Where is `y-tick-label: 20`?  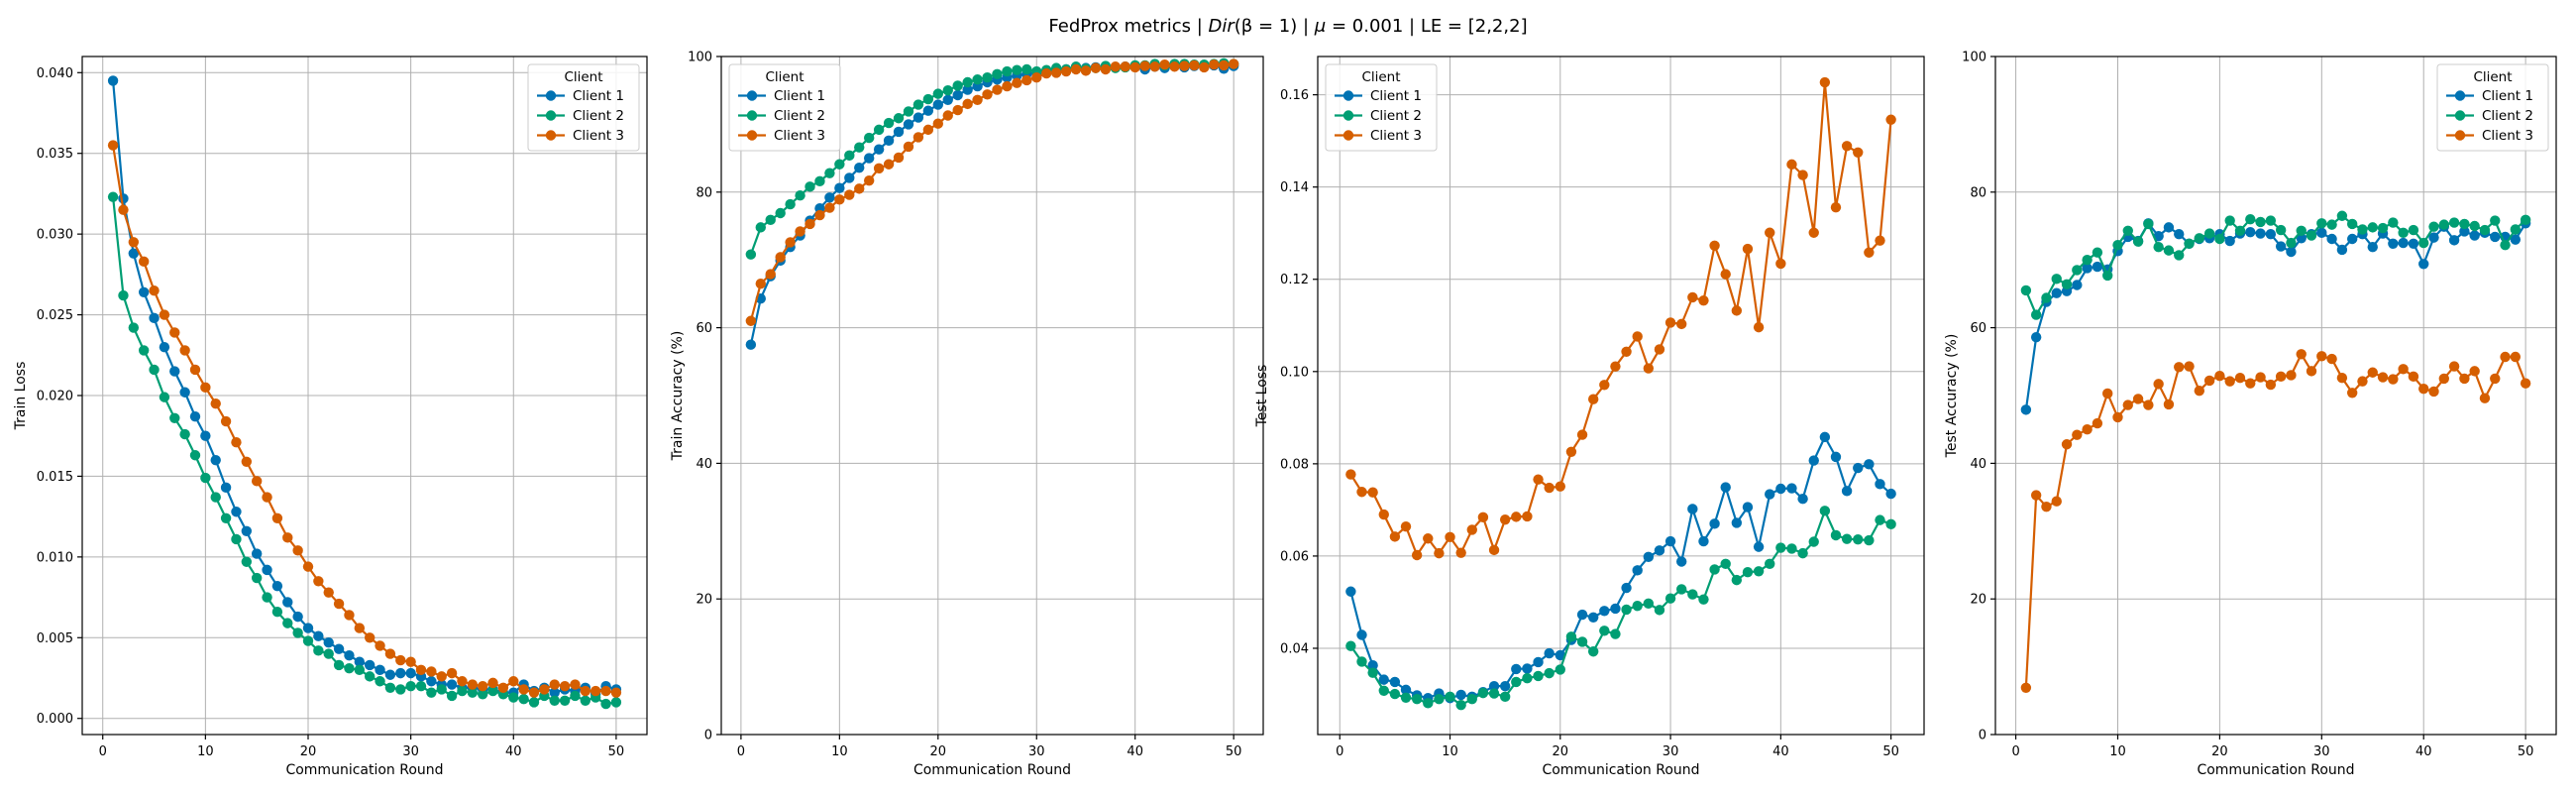
y-tick-label: 20 is located at coordinates (704, 600).